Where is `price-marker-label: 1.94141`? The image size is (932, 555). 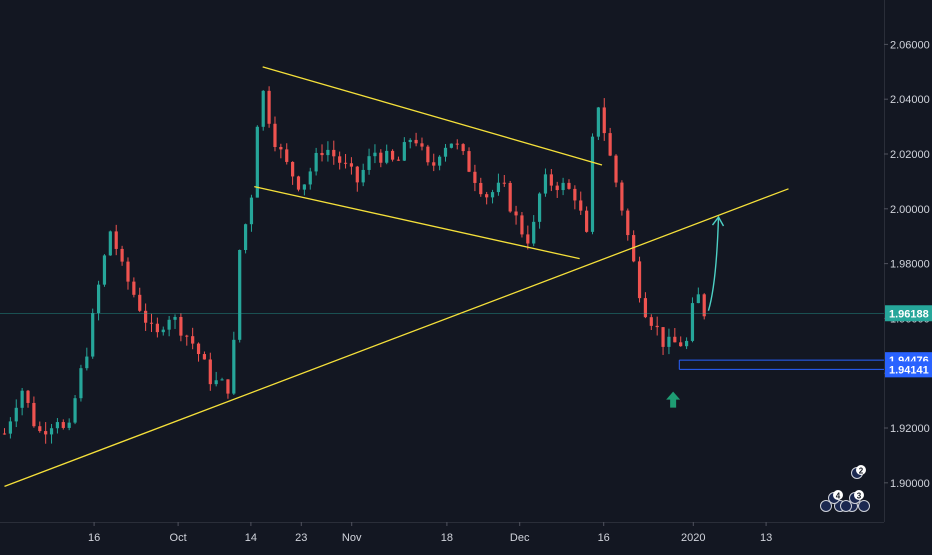
price-marker-label: 1.94141 is located at coordinates (909, 370).